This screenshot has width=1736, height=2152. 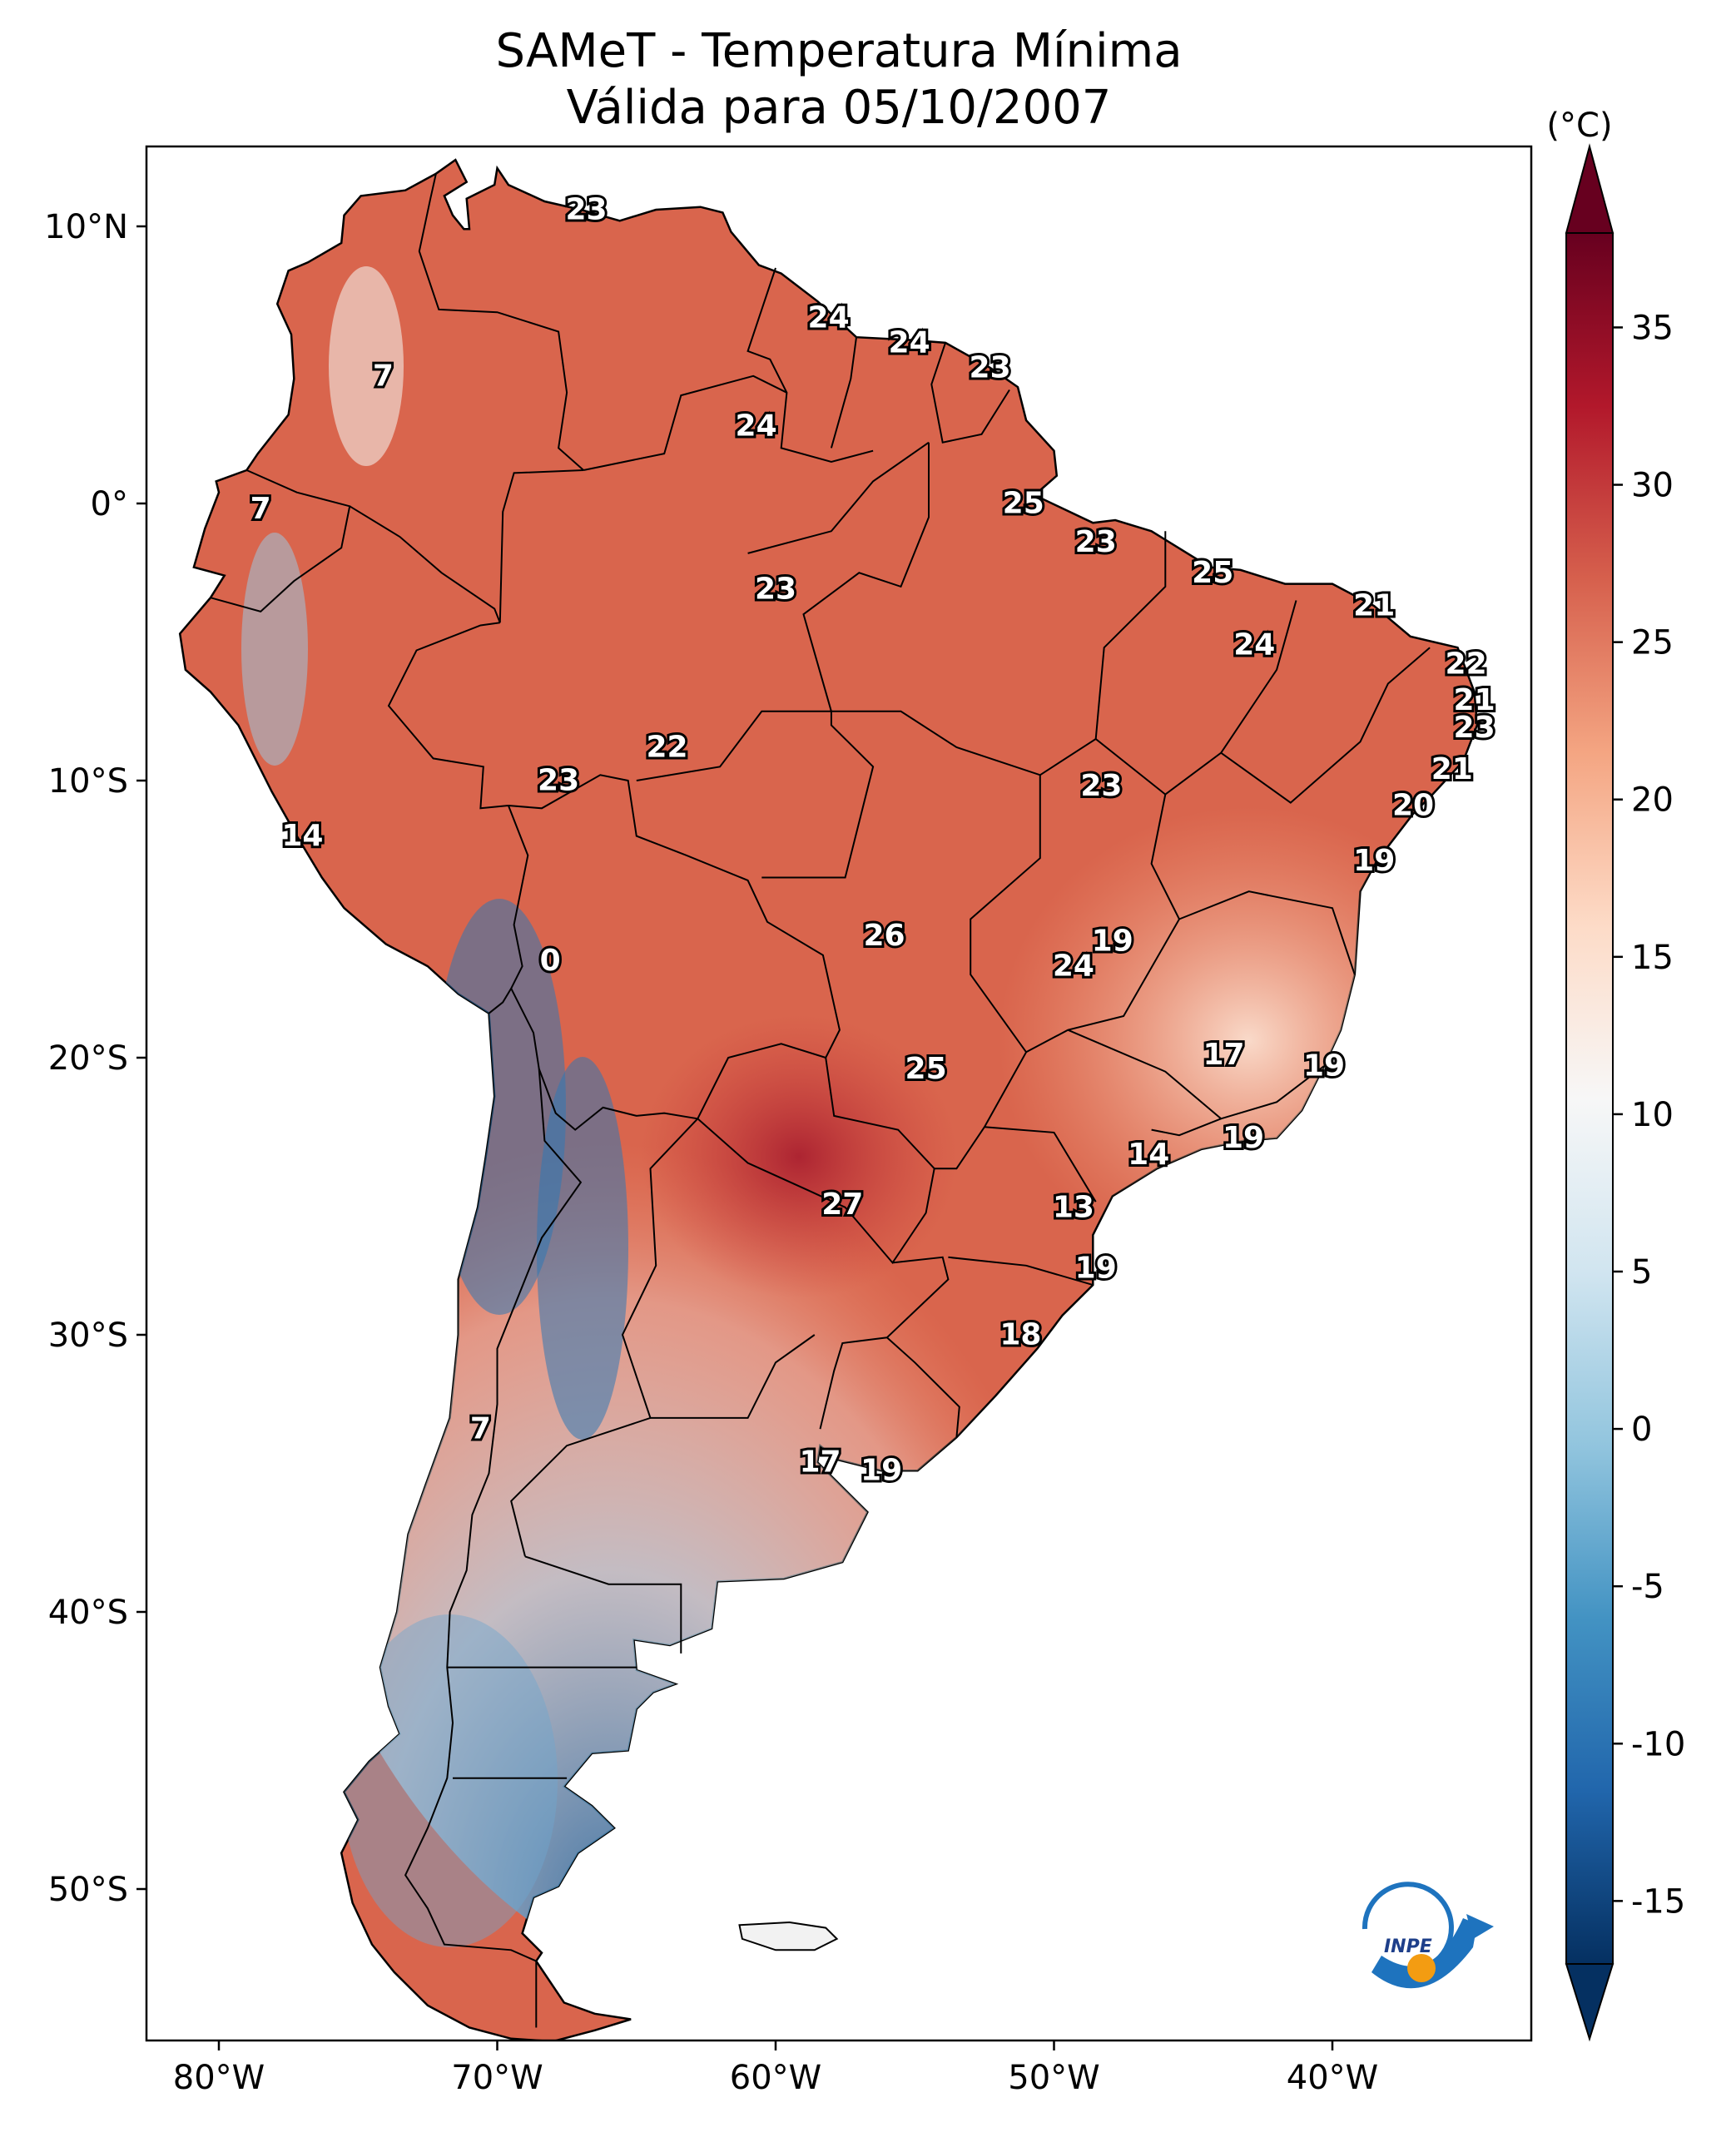 What do you see at coordinates (839, 108) in the screenshot?
I see `map-title-line-2: Válida para 05/10/2007` at bounding box center [839, 108].